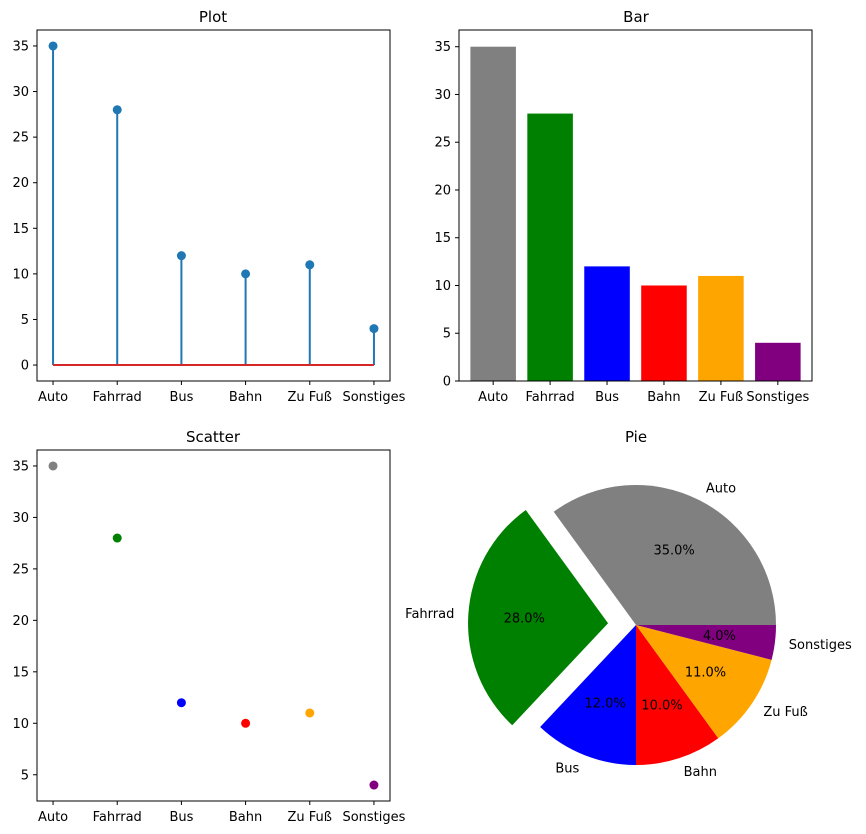 This screenshot has height=834, width=866. Describe the element at coordinates (719, 636) in the screenshot. I see `pie-percent-label: 4.0%` at that location.